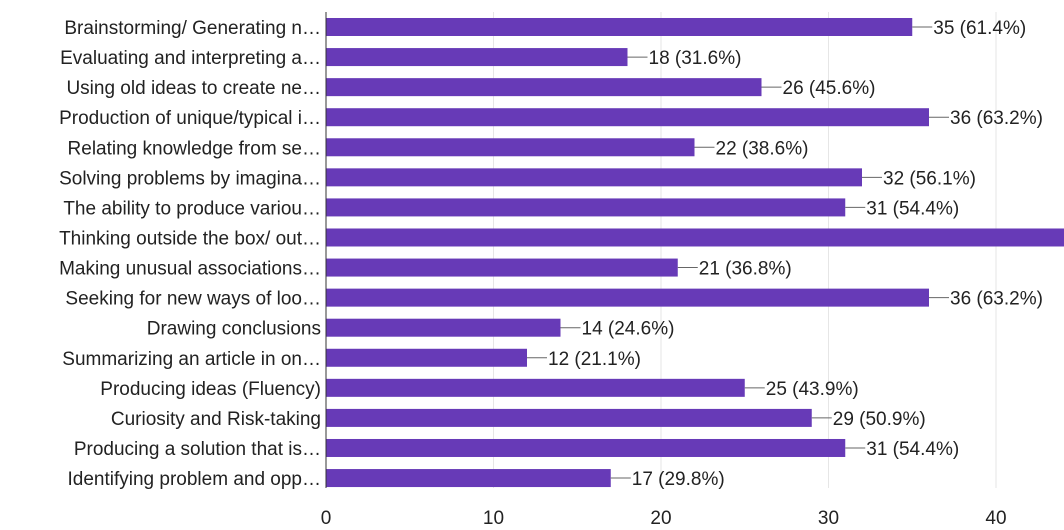 Image resolution: width=1064 pixels, height=530 pixels. I want to click on data-label: 35 (61.4%), so click(979, 28).